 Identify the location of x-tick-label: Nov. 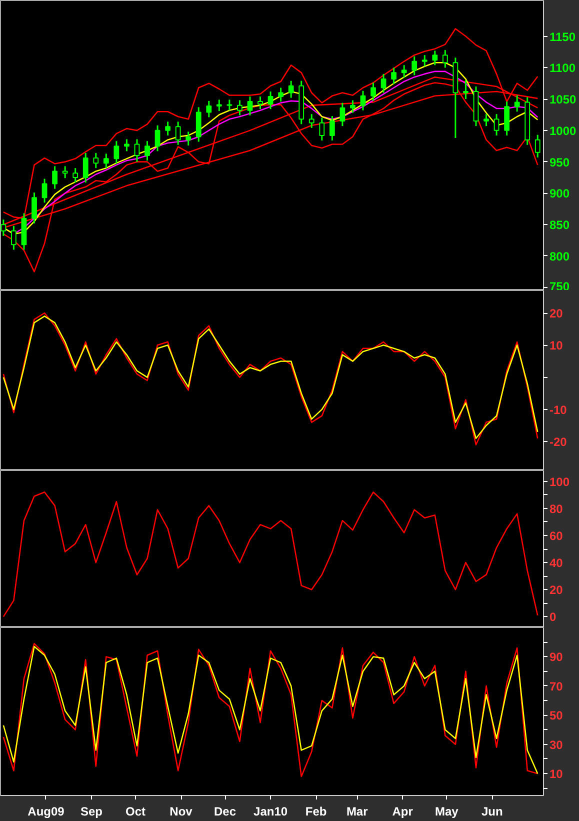
(181, 811).